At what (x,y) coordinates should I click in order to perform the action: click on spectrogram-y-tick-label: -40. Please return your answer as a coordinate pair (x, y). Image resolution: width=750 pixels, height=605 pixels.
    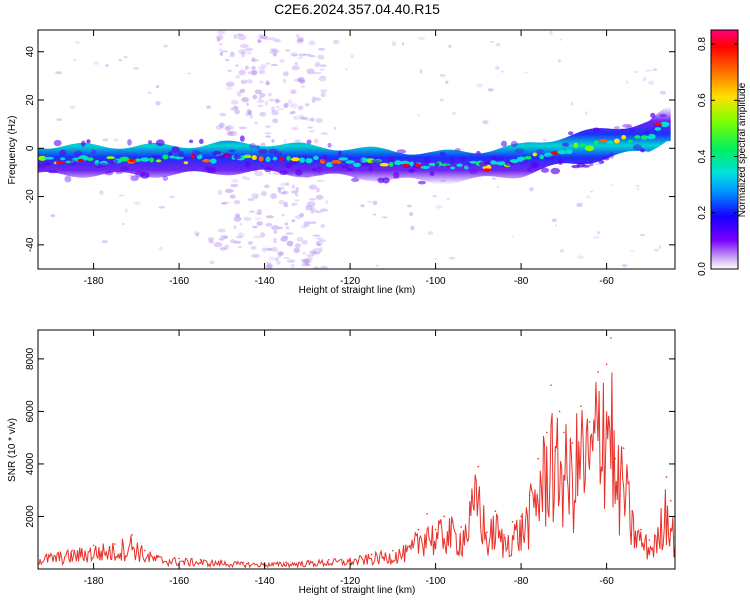
    Looking at the image, I should click on (30, 244).